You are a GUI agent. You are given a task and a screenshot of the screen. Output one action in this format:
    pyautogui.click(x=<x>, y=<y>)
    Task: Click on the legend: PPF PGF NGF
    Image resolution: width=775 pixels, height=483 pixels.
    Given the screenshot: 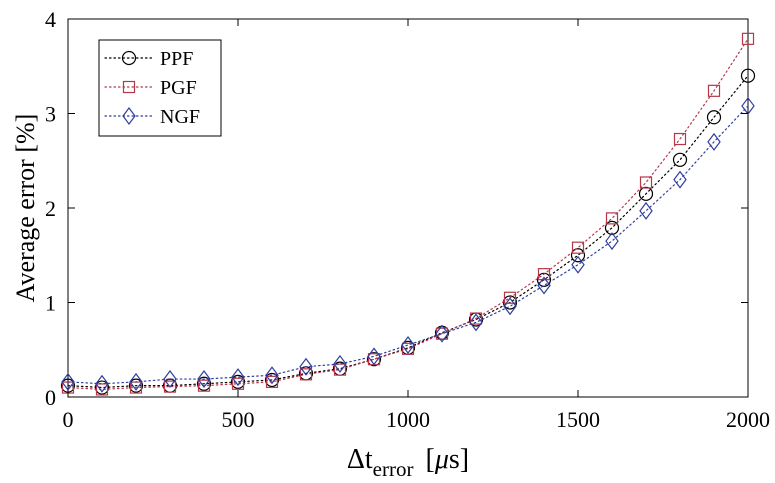 What is the action you would take?
    pyautogui.click(x=160, y=88)
    